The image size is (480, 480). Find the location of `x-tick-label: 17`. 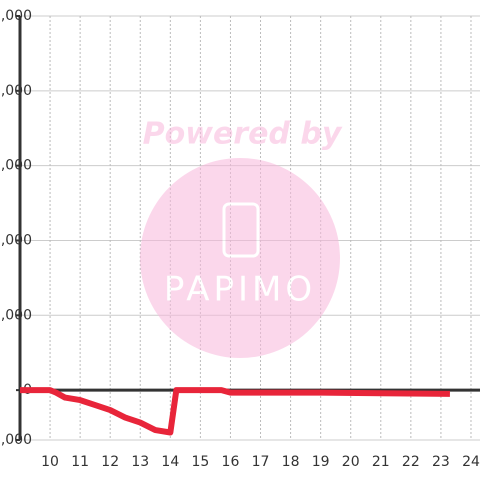

x-tick-label: 17 is located at coordinates (261, 462).